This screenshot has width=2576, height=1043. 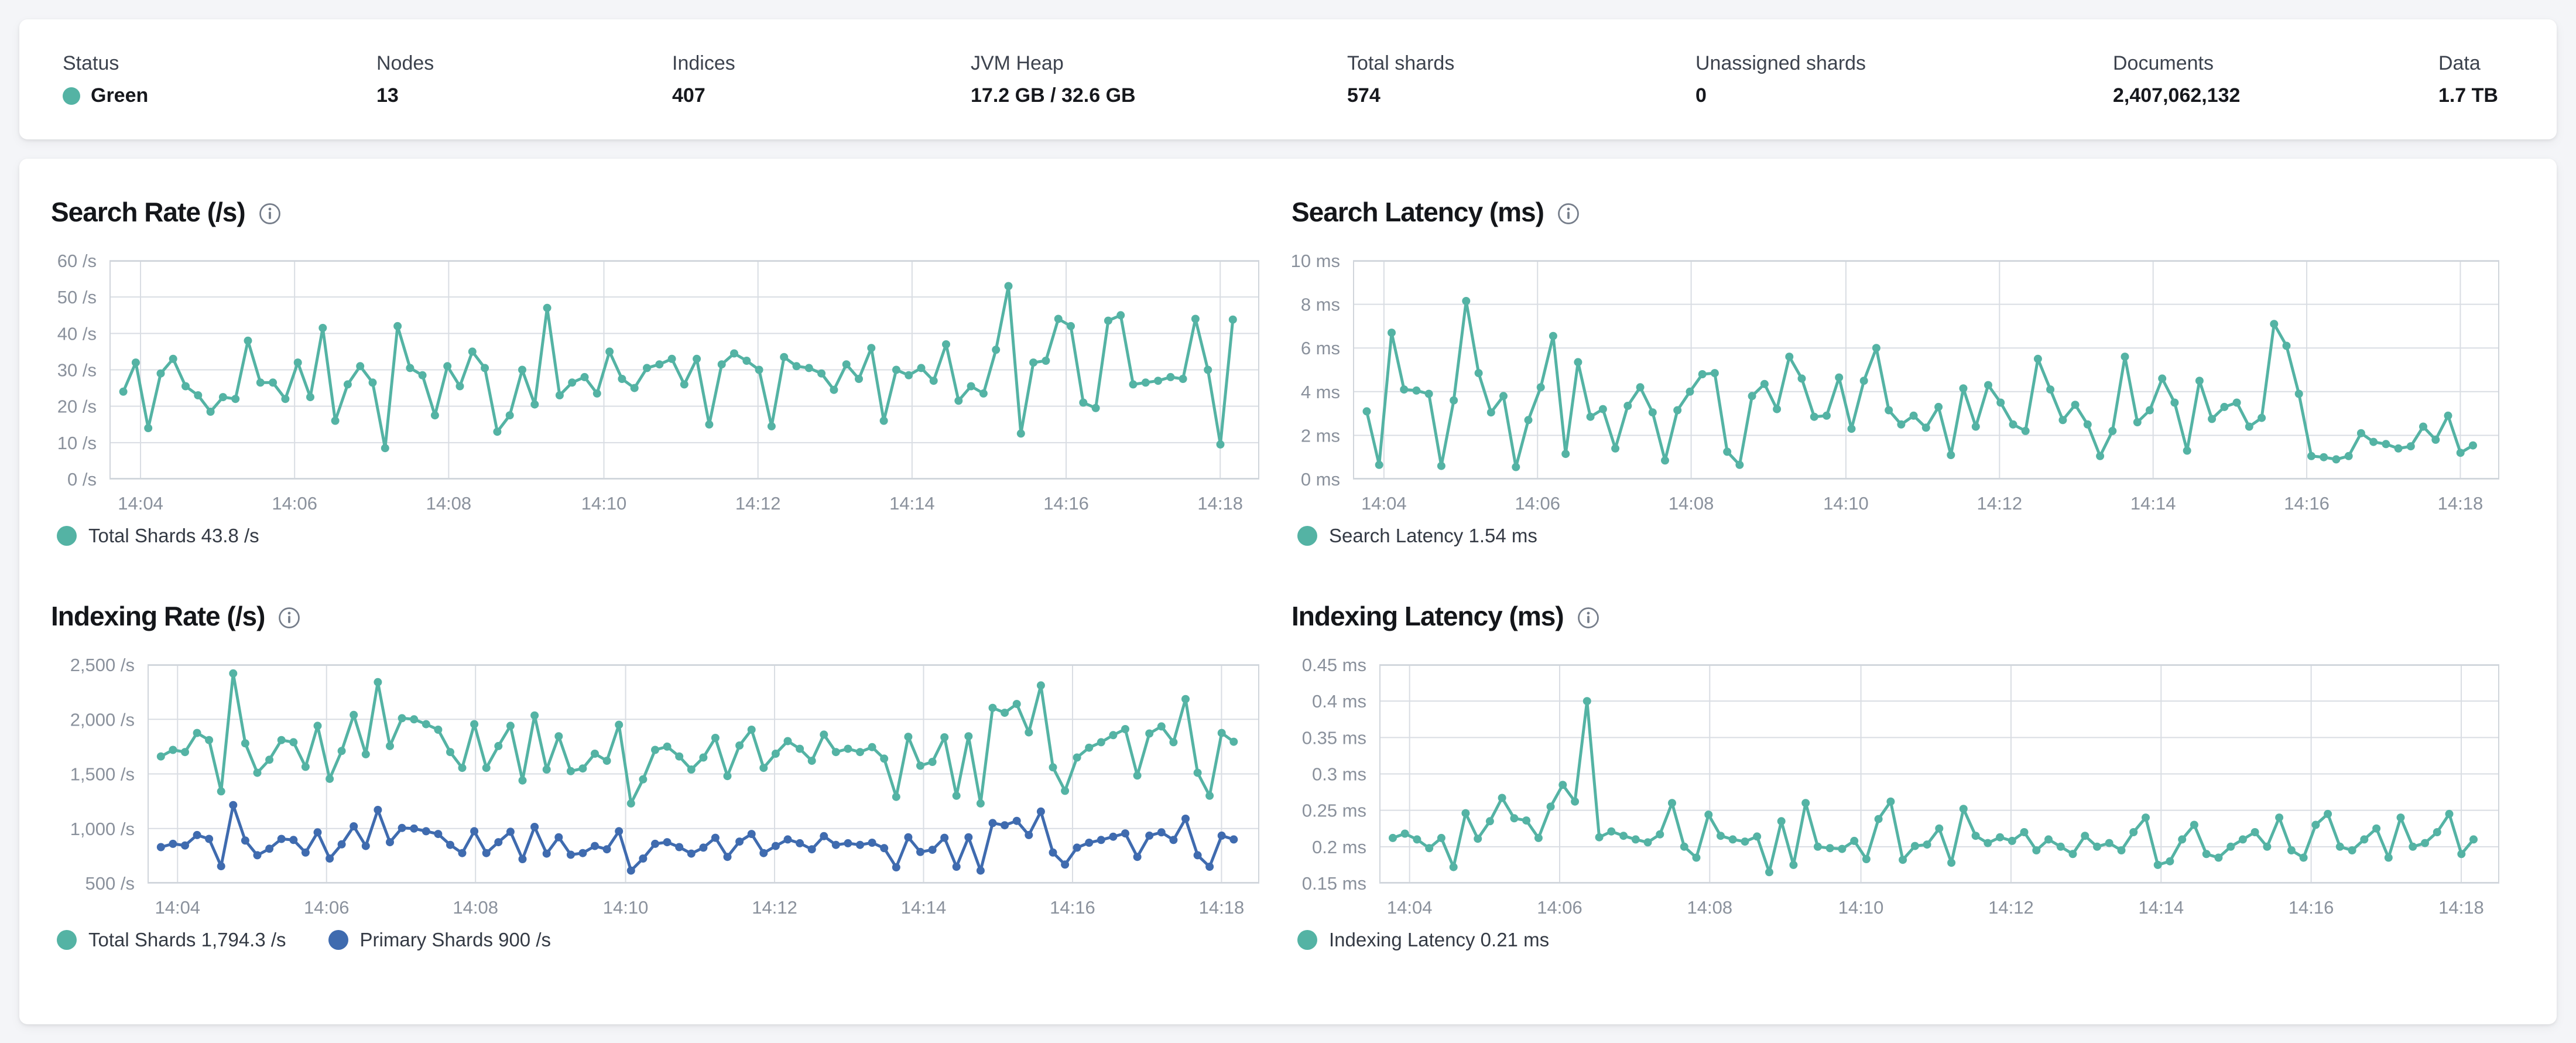 I want to click on svg-text: 6 ms, so click(x=1320, y=348).